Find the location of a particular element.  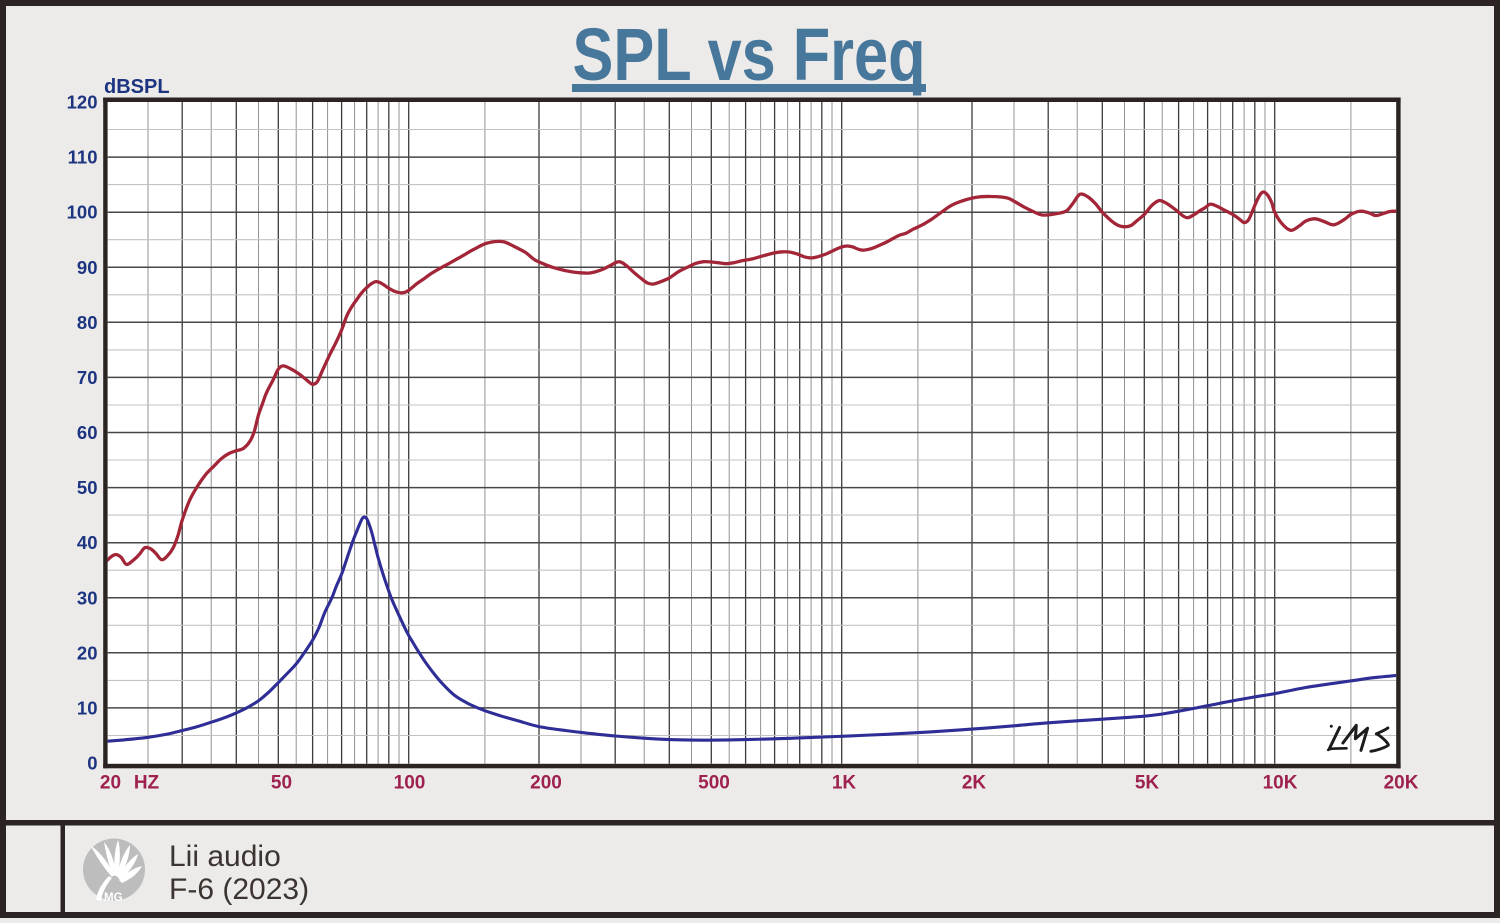

svg-text: 20K is located at coordinates (1401, 783).